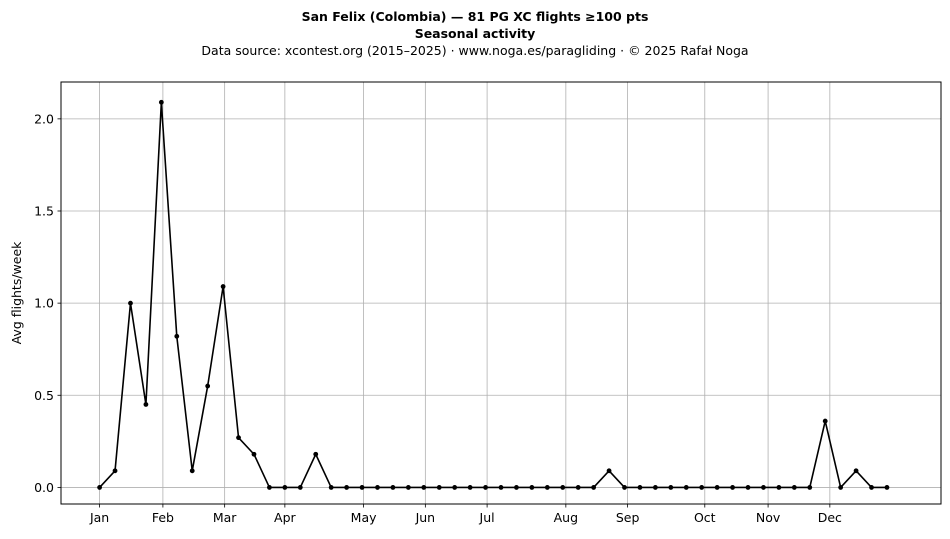 This screenshot has width=950, height=539. Describe the element at coordinates (628, 517) in the screenshot. I see `x-tick-label: Sep` at that location.